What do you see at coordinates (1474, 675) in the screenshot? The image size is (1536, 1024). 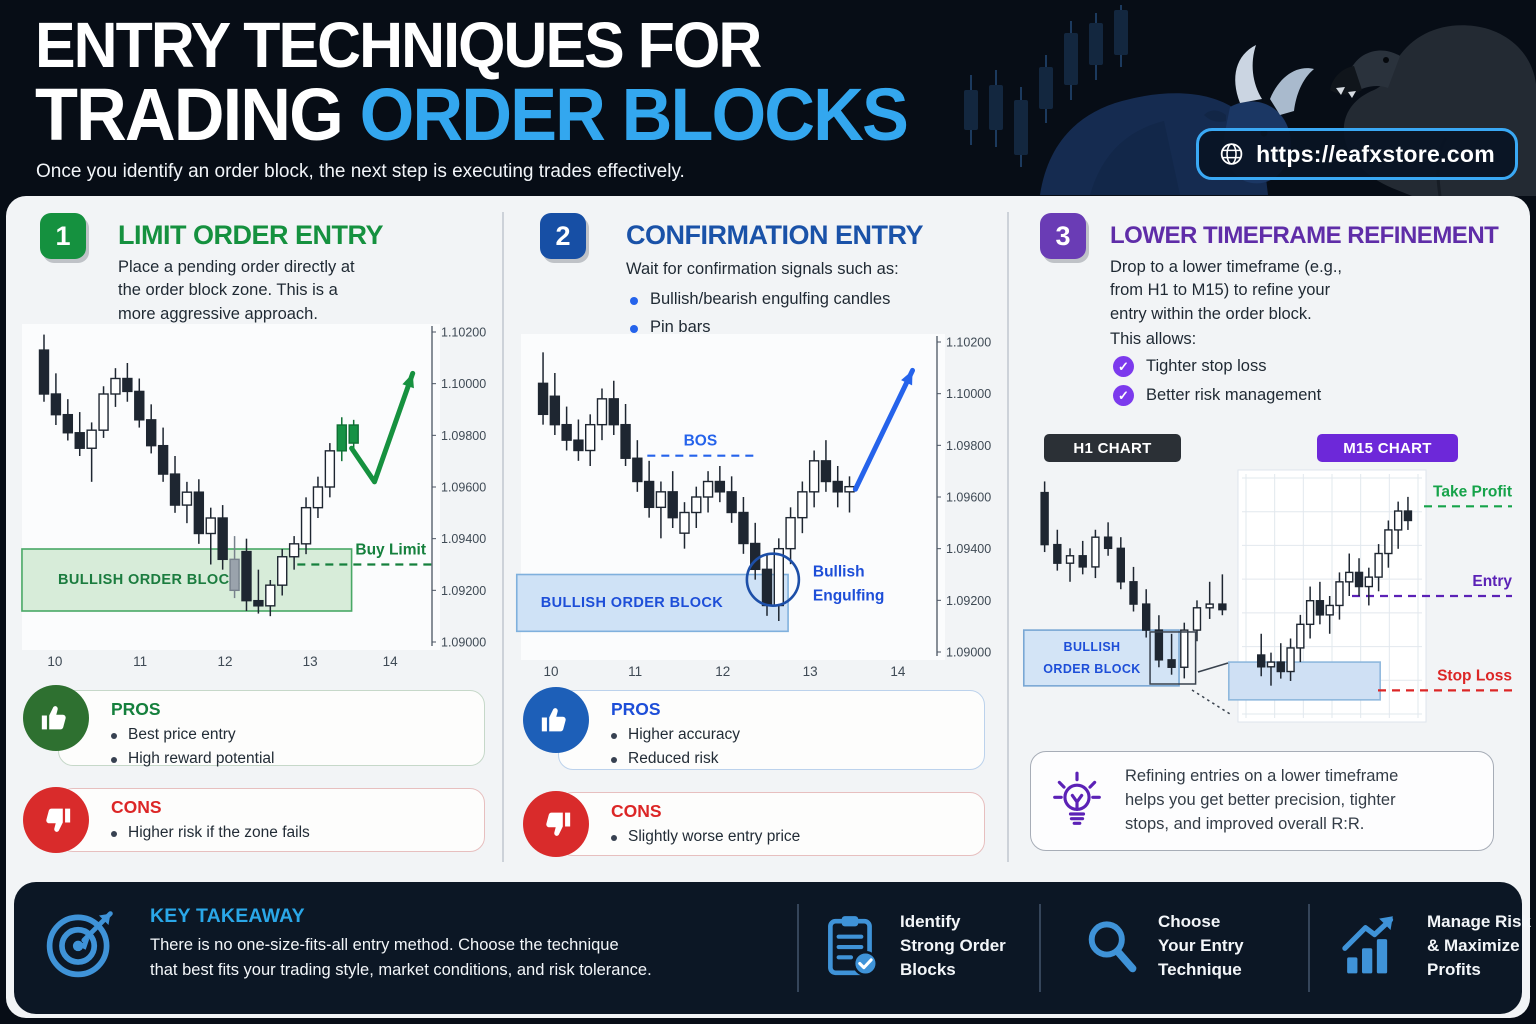 I see `svg-text: Stop Loss` at bounding box center [1474, 675].